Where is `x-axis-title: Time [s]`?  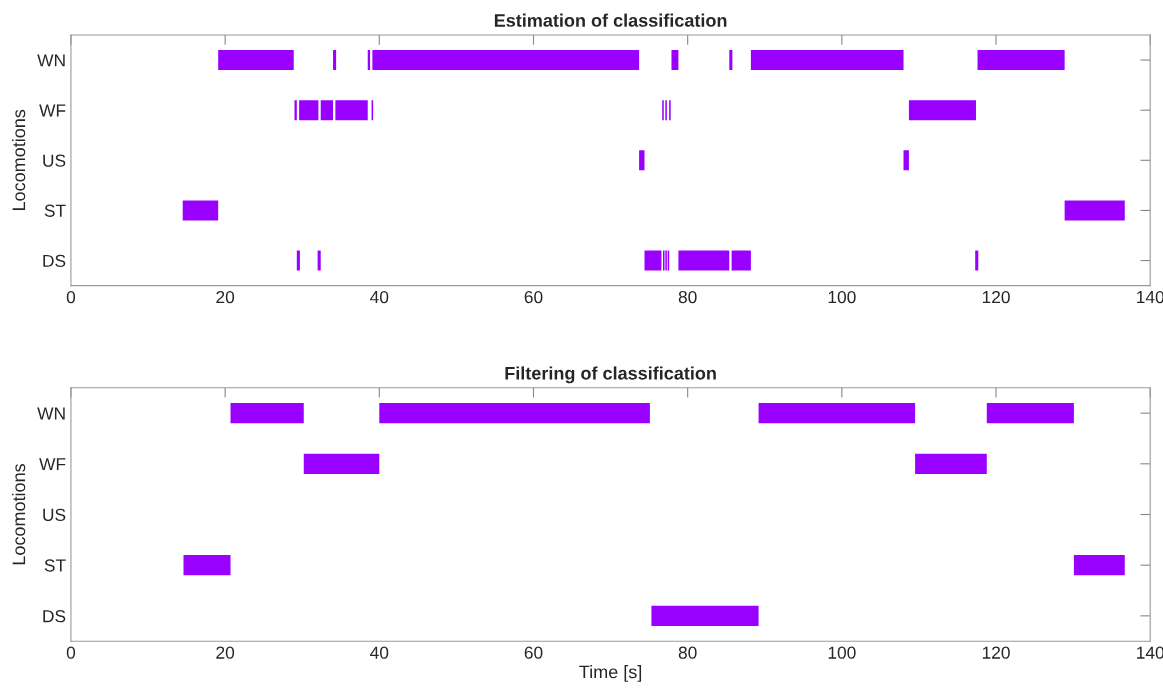 x-axis-title: Time [s] is located at coordinates (610, 673).